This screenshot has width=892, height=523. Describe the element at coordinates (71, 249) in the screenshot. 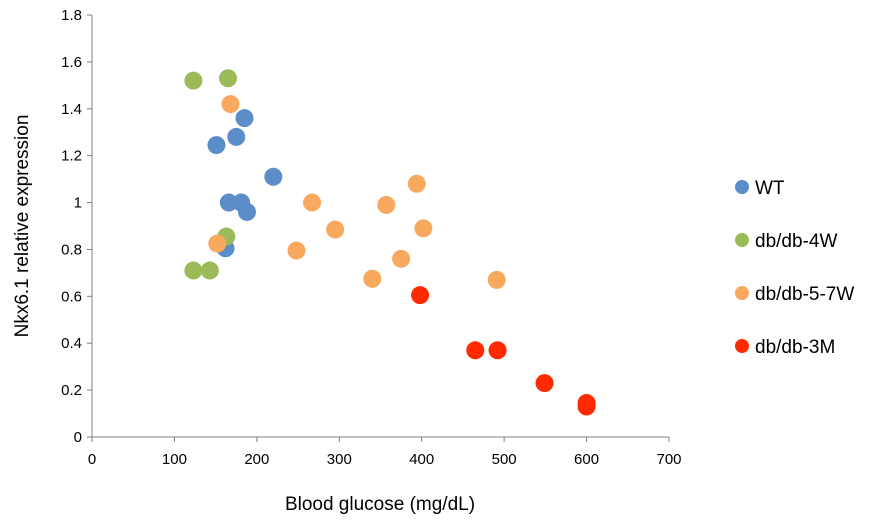

I see `y-tick-label: 0.8` at that location.